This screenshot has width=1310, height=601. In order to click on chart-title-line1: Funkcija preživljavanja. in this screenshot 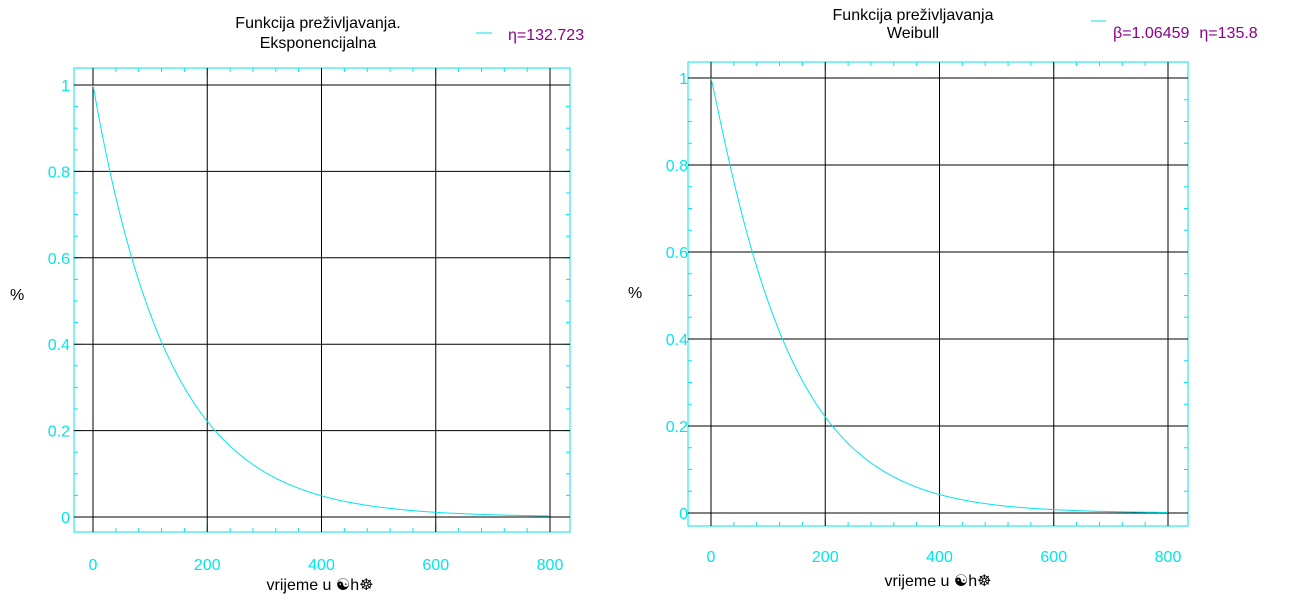, I will do `click(317, 23)`.